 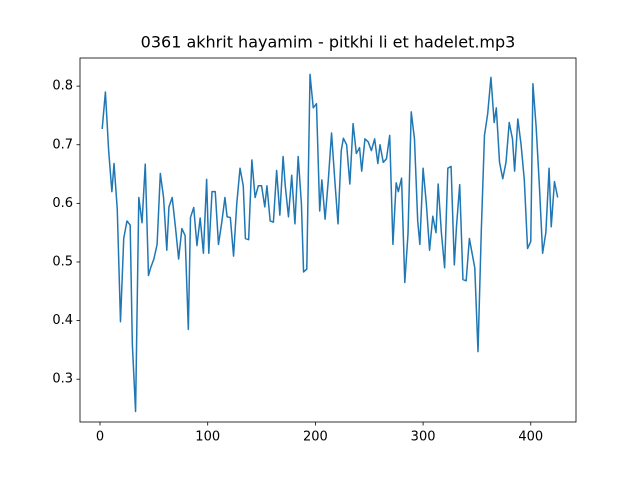 What do you see at coordinates (62, 379) in the screenshot?
I see `y-tick-label: 0.3` at bounding box center [62, 379].